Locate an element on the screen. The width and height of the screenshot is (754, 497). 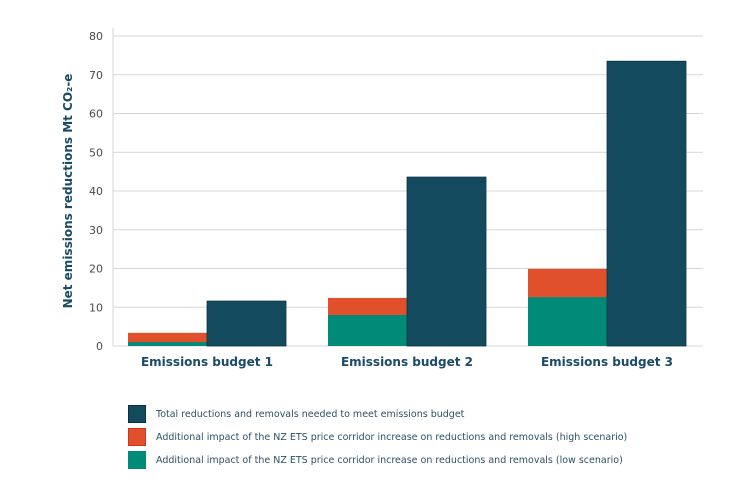
y-tick-label: 30 is located at coordinates (96, 230).